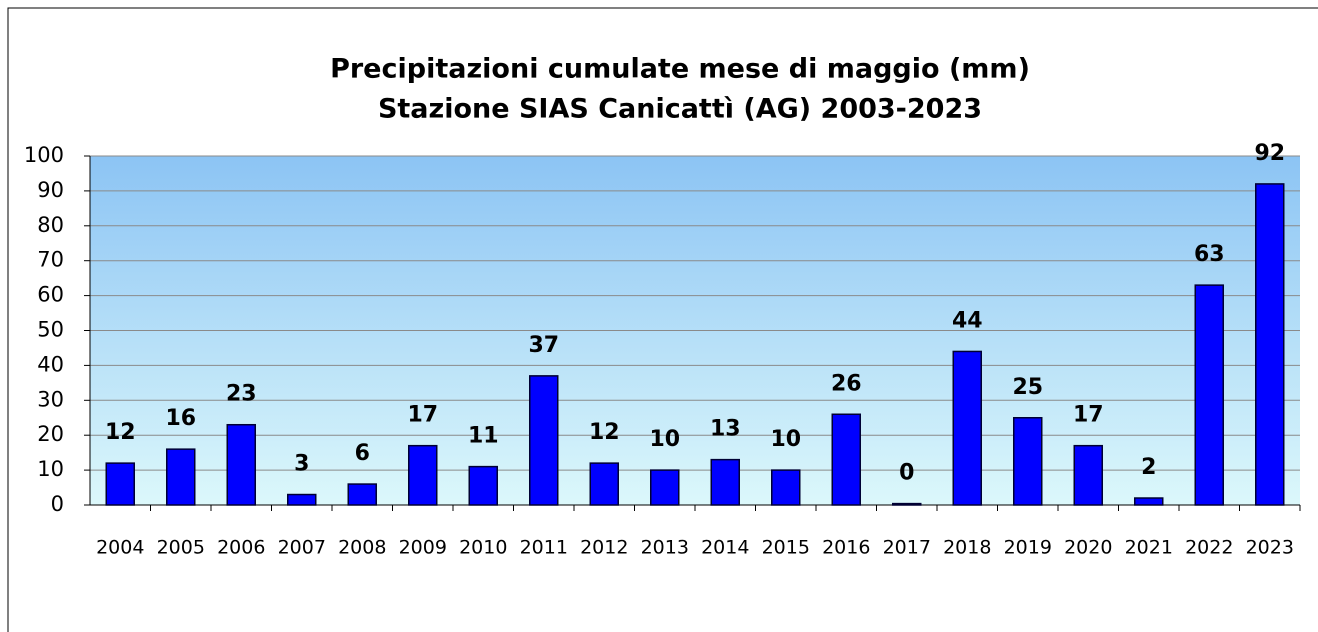  What do you see at coordinates (725, 429) in the screenshot?
I see `data-label: 13` at bounding box center [725, 429].